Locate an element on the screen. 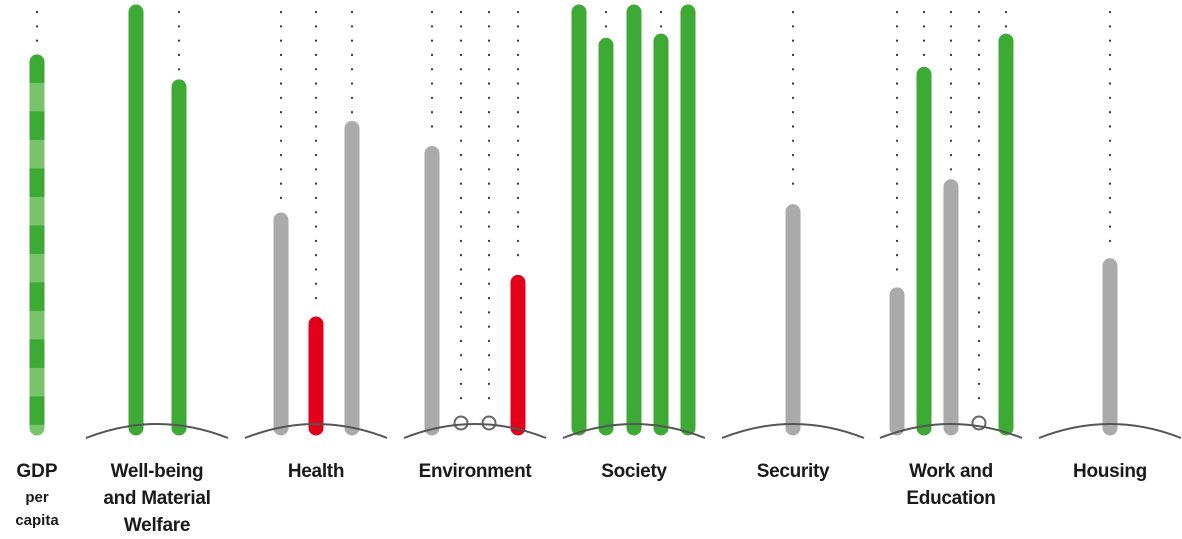  category-label: Society is located at coordinates (634, 471).